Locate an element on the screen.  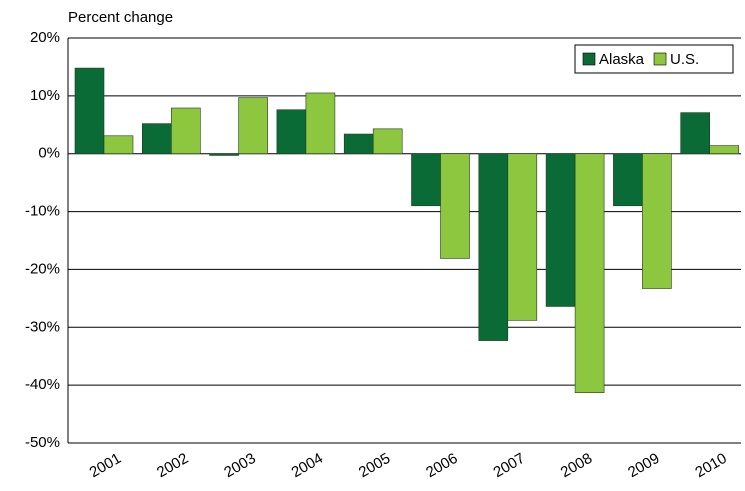
y-axis-label: Percent change is located at coordinates (120, 17).